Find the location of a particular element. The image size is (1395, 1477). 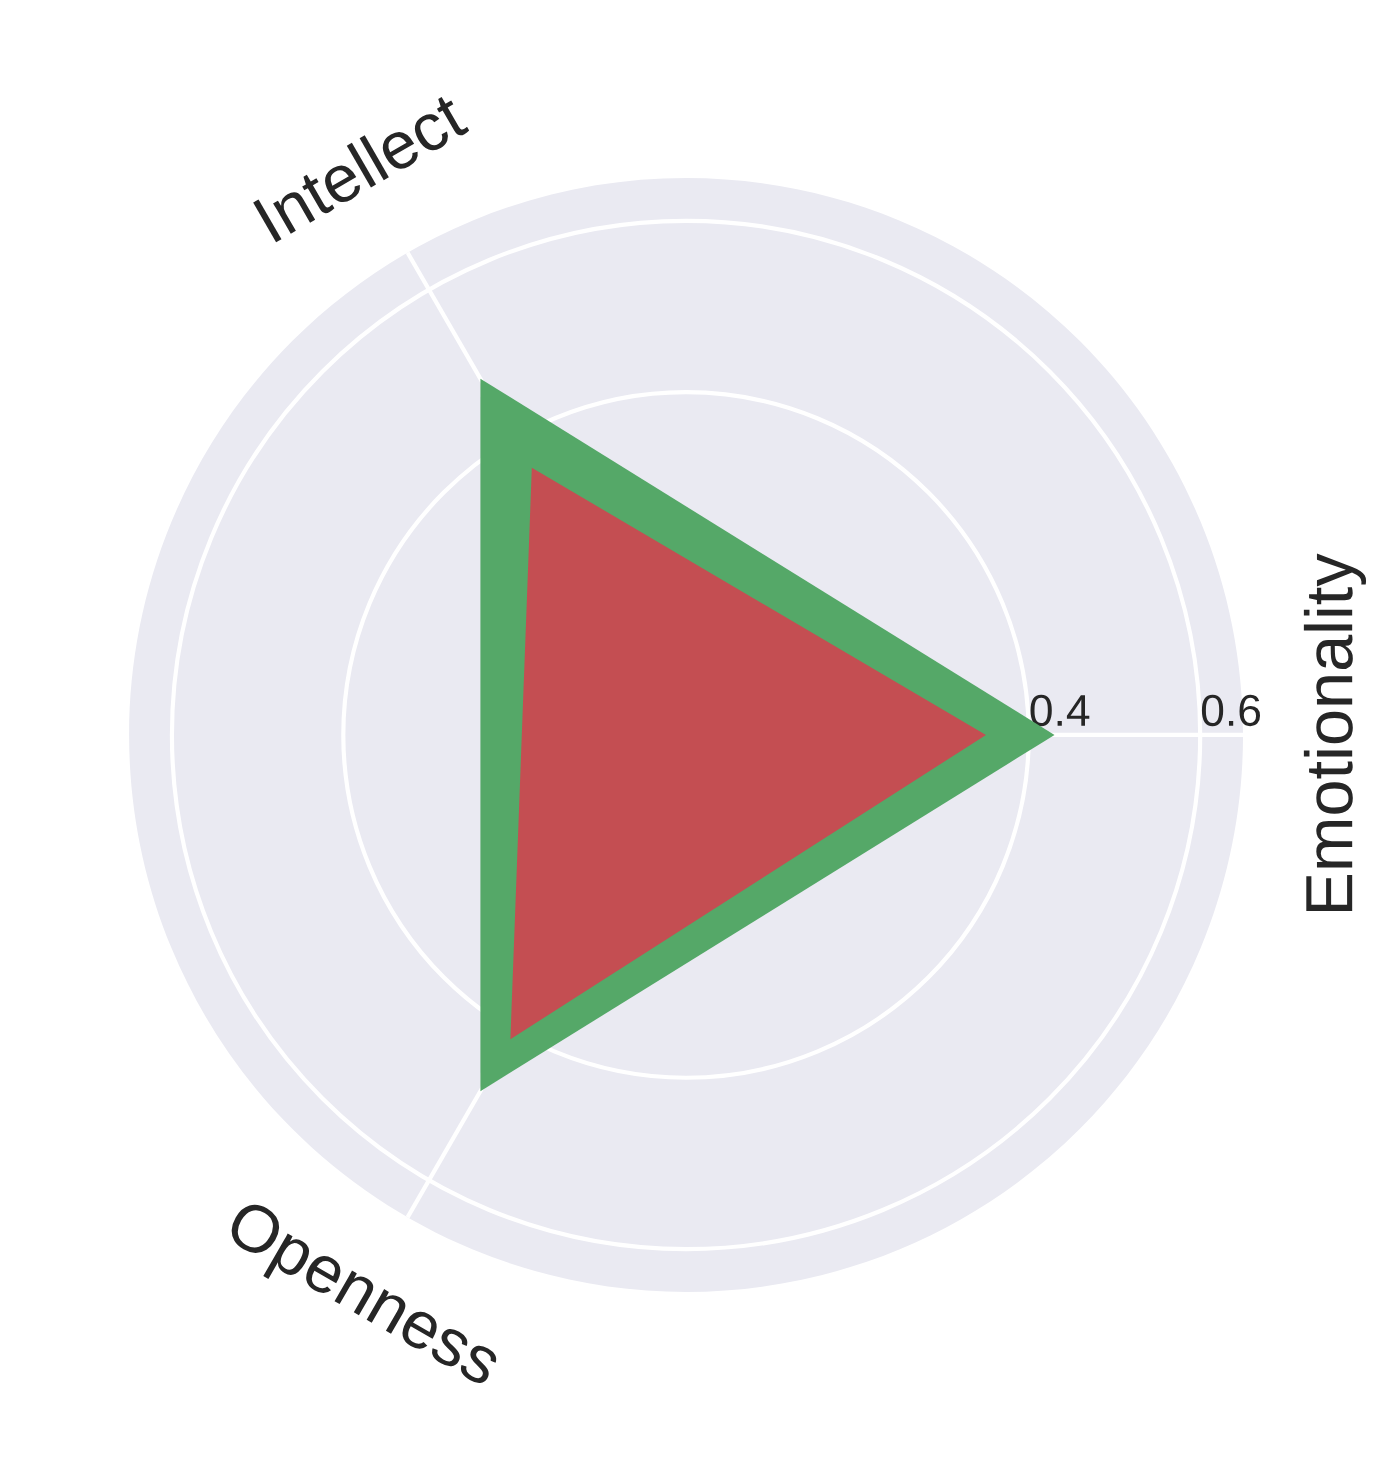

y-tick-label: 0.4 is located at coordinates (1060, 710).